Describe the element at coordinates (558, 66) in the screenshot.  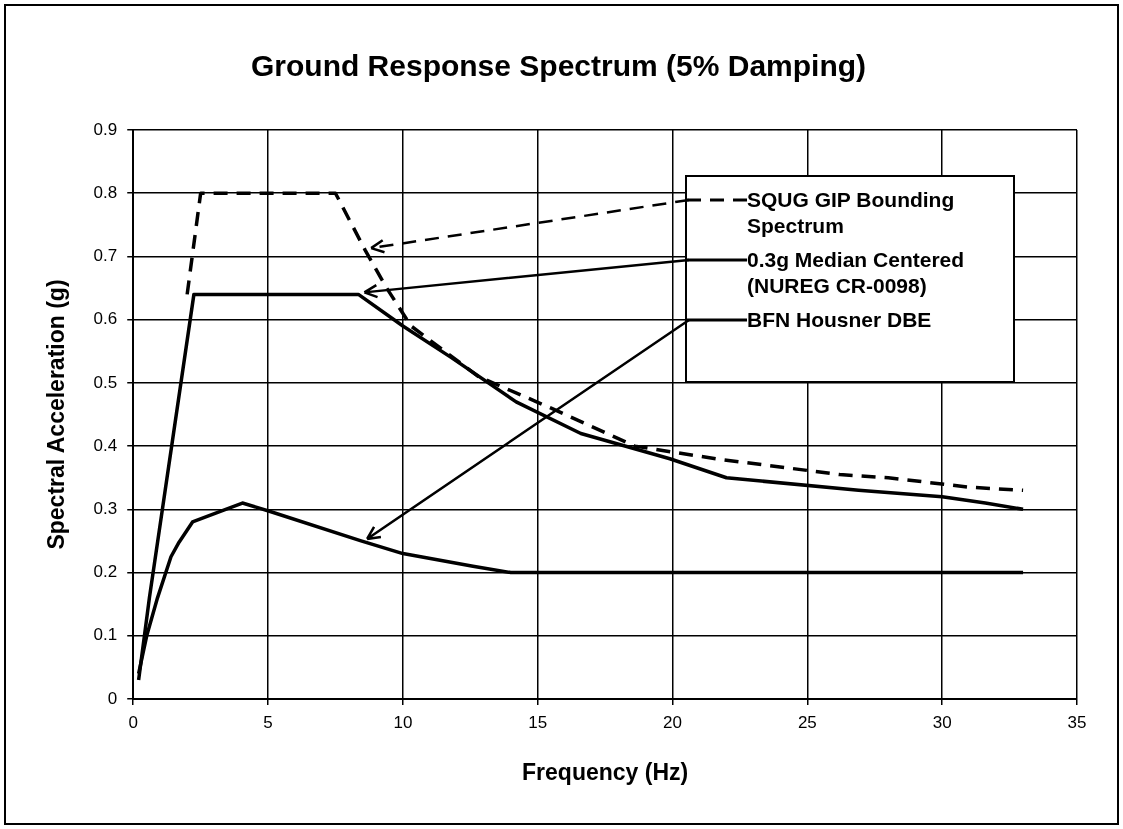
I see `chart-title: Ground Response Spectrum (5% Damping)` at that location.